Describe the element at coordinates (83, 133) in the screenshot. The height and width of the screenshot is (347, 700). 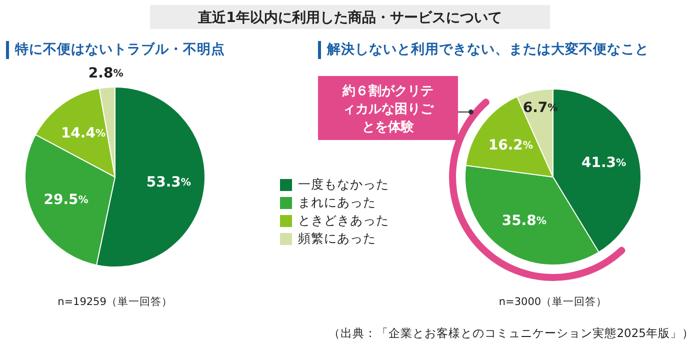
I see `data-label: 14.4%` at that location.